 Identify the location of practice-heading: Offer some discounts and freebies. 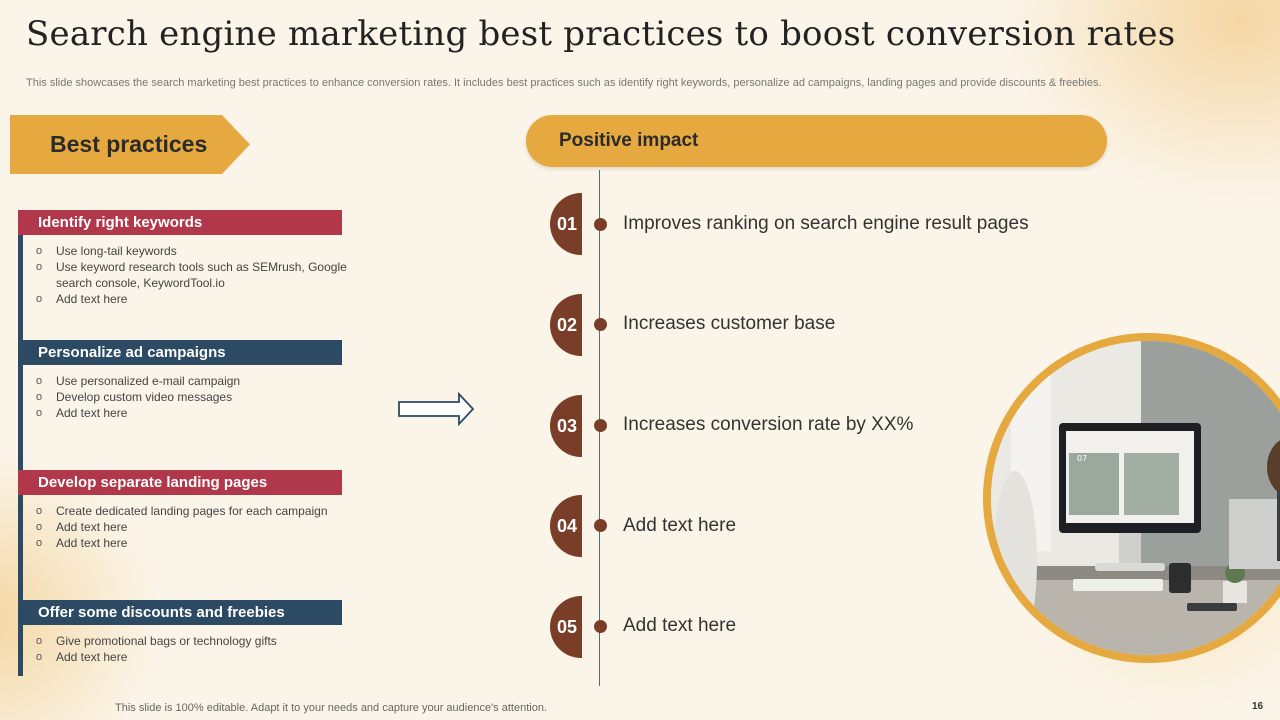
(180, 612).